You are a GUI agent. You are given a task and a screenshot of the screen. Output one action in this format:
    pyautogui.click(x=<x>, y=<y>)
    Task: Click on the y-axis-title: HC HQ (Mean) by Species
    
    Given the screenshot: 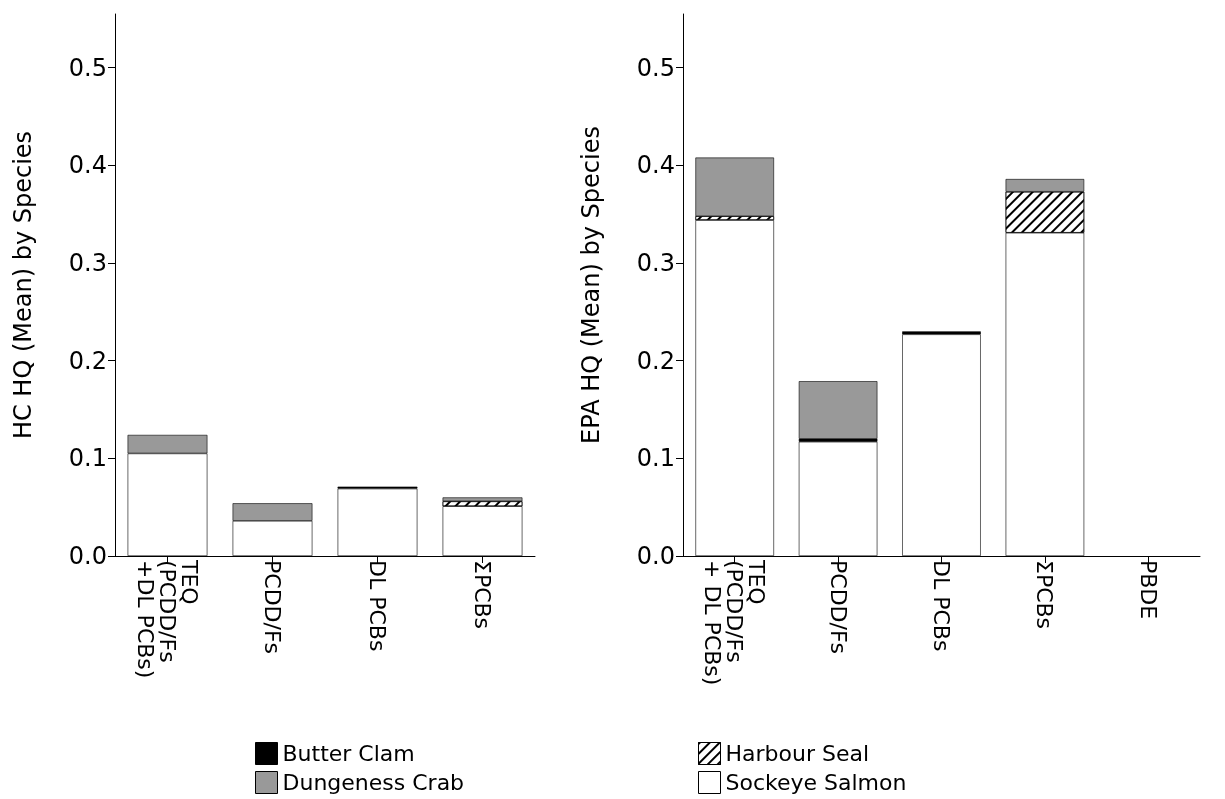 What is the action you would take?
    pyautogui.click(x=23, y=285)
    